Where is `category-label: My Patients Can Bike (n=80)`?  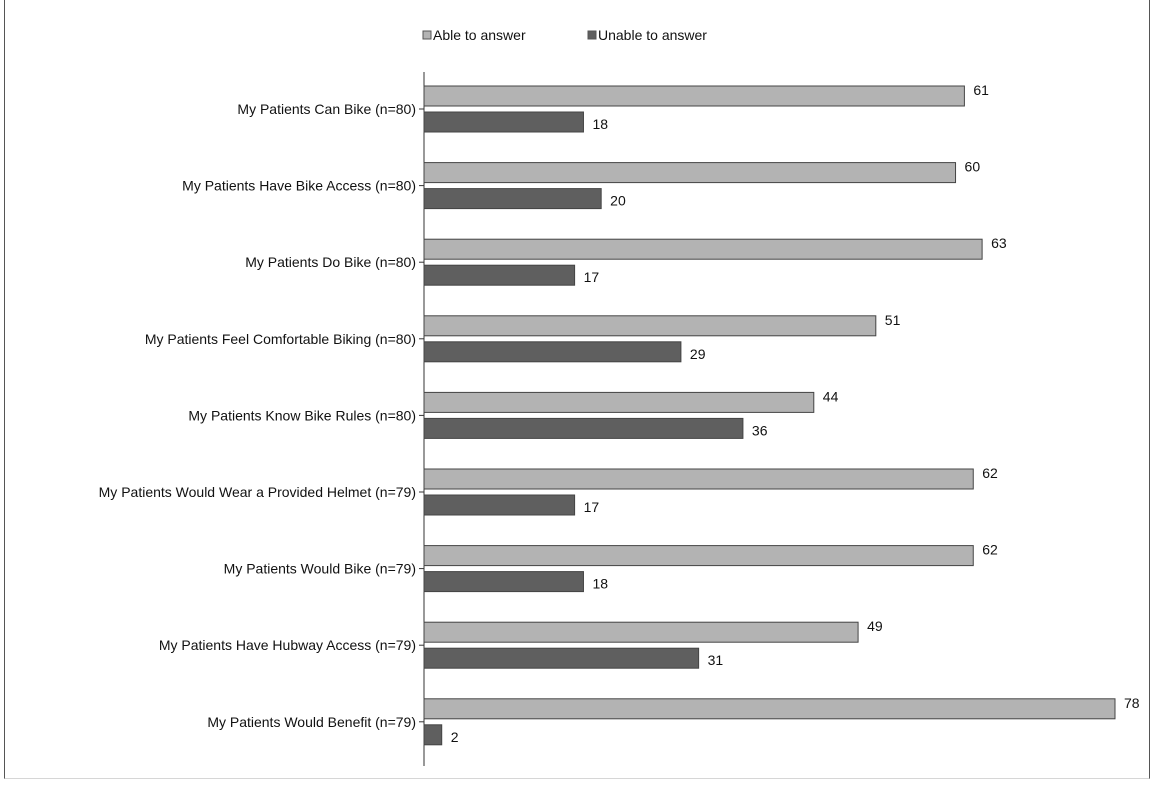 category-label: My Patients Can Bike (n=80) is located at coordinates (326, 109).